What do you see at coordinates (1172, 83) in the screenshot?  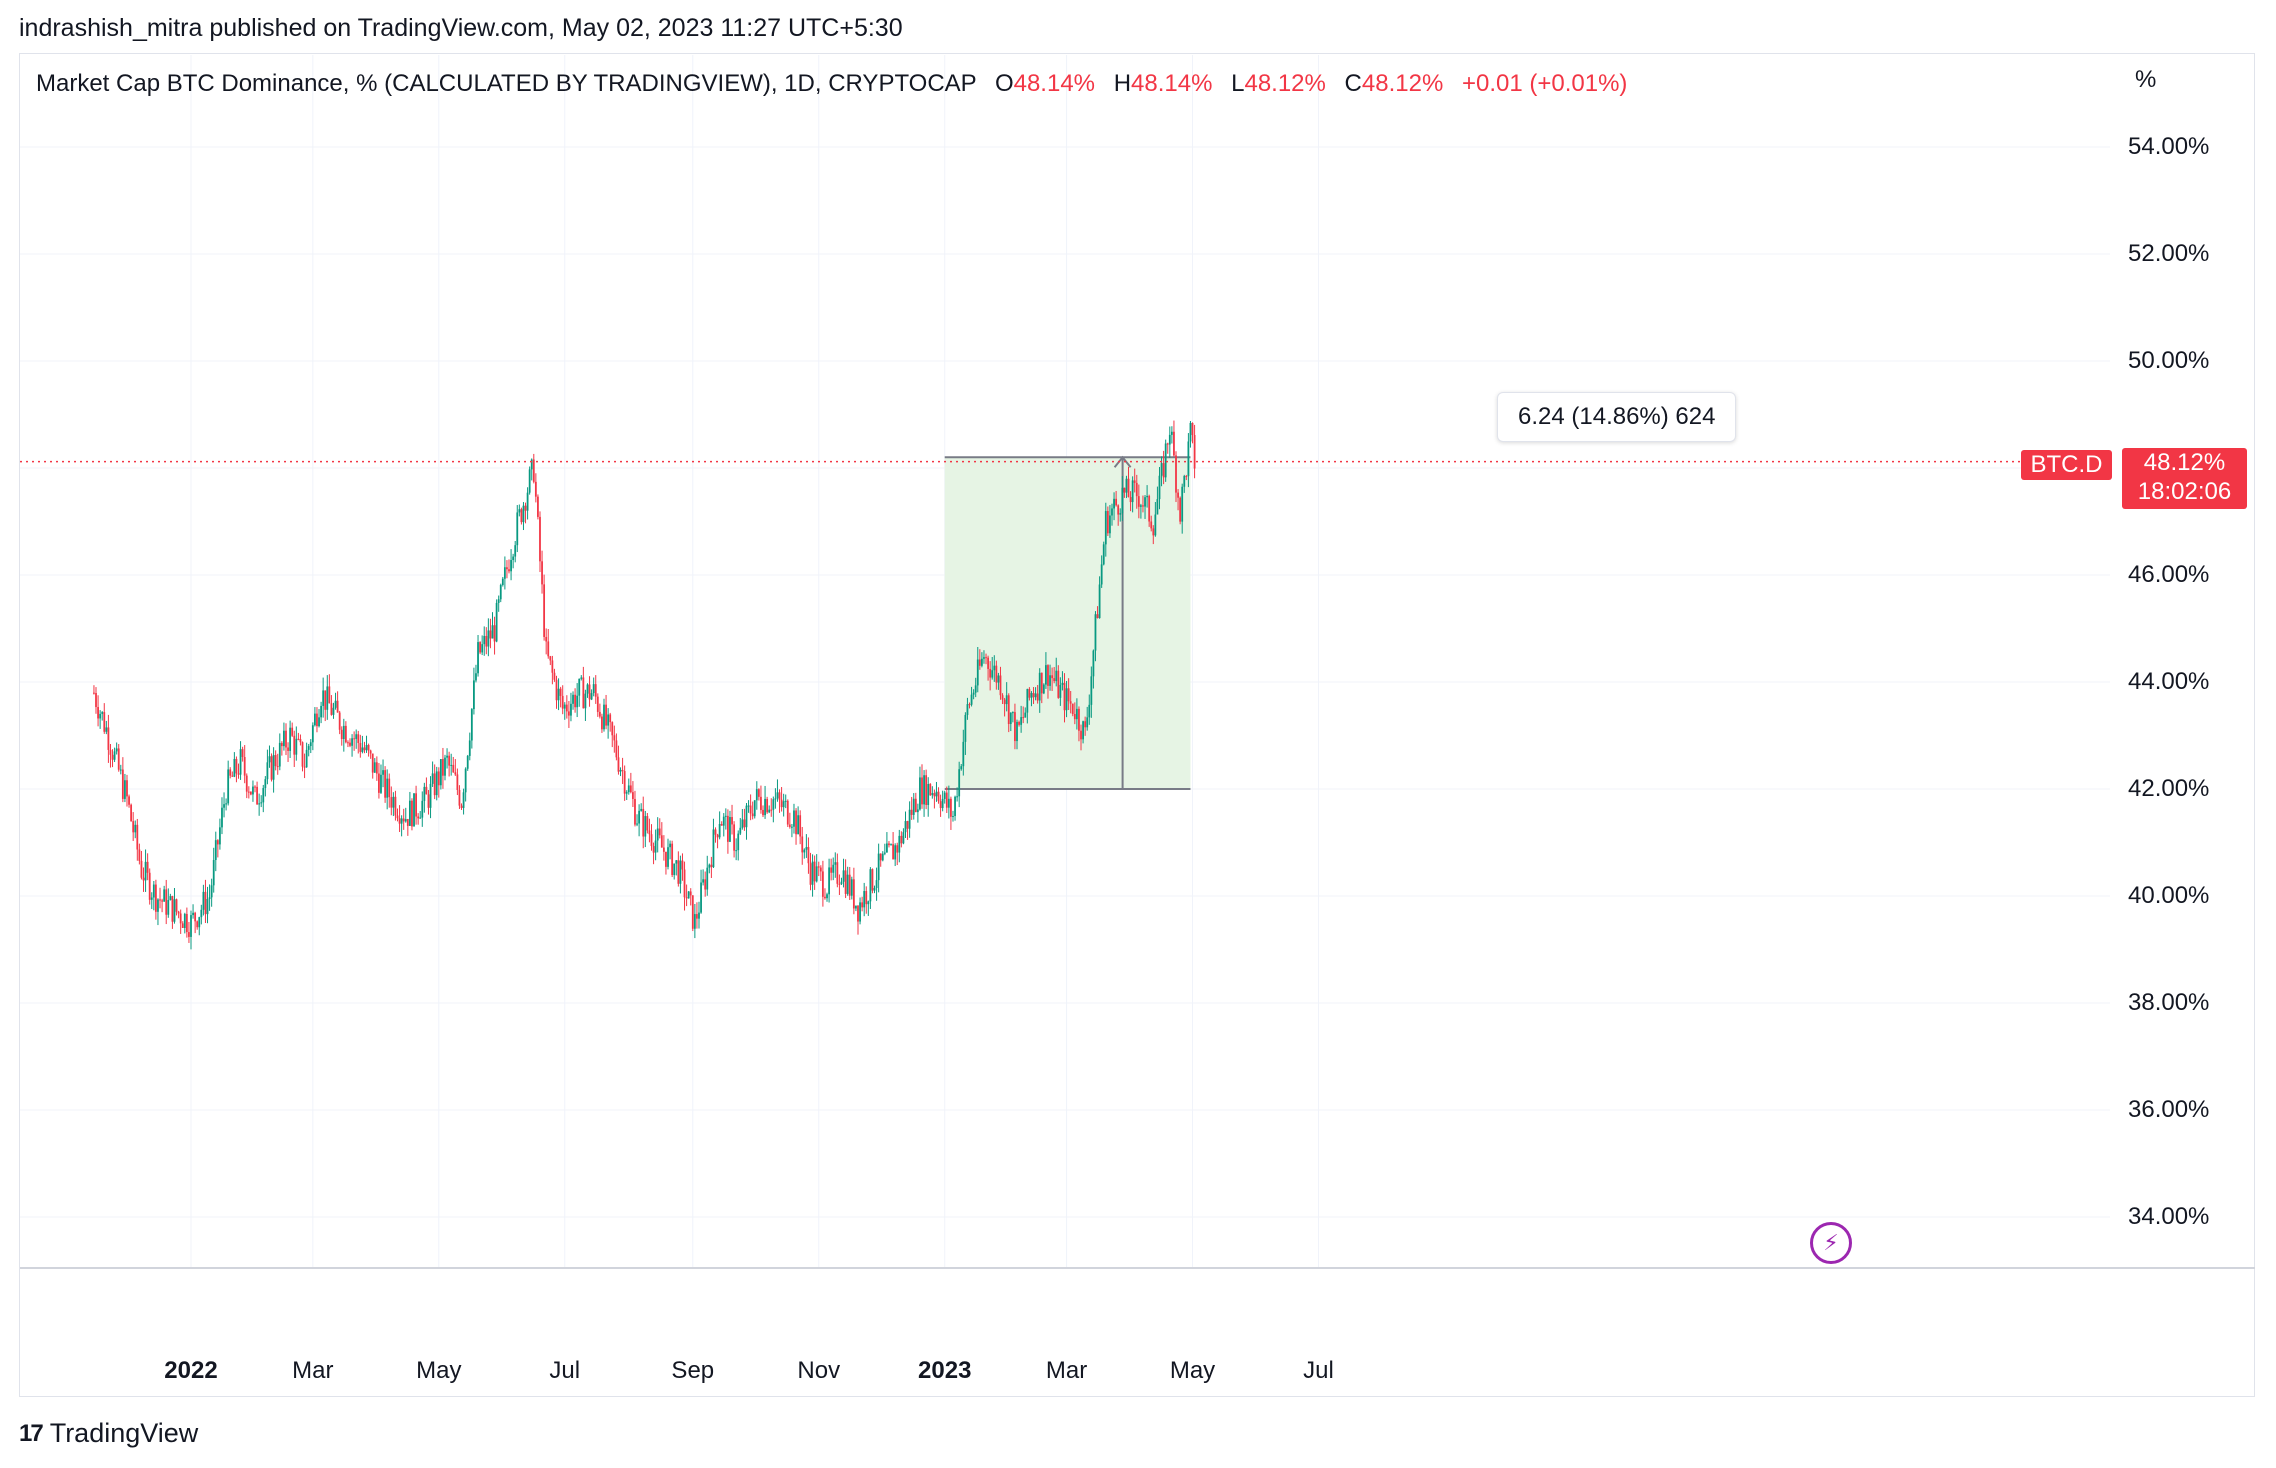 I see `legend-high-value: 48.14%` at bounding box center [1172, 83].